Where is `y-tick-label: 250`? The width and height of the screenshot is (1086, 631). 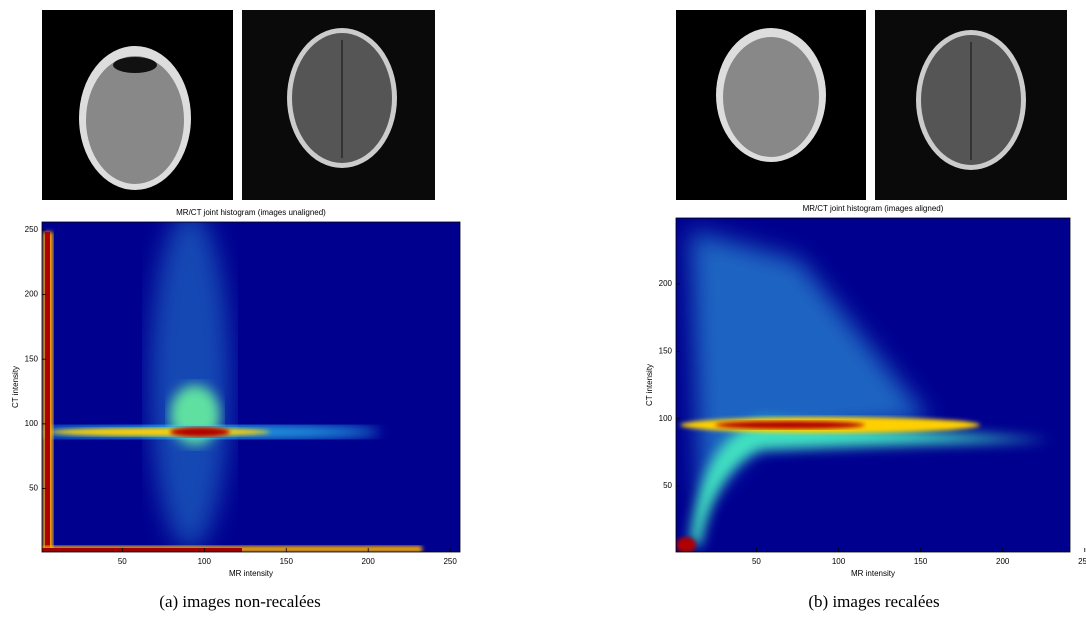 y-tick-label: 250 is located at coordinates (32, 229).